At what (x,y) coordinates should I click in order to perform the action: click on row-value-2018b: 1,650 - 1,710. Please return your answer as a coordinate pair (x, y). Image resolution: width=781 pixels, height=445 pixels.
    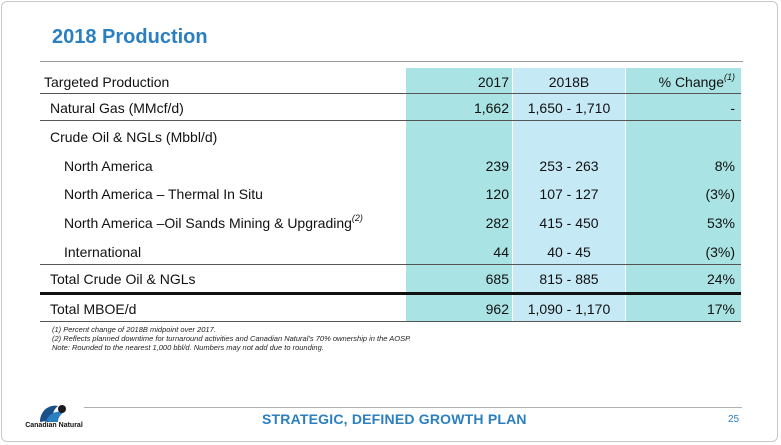
    Looking at the image, I should click on (569, 108).